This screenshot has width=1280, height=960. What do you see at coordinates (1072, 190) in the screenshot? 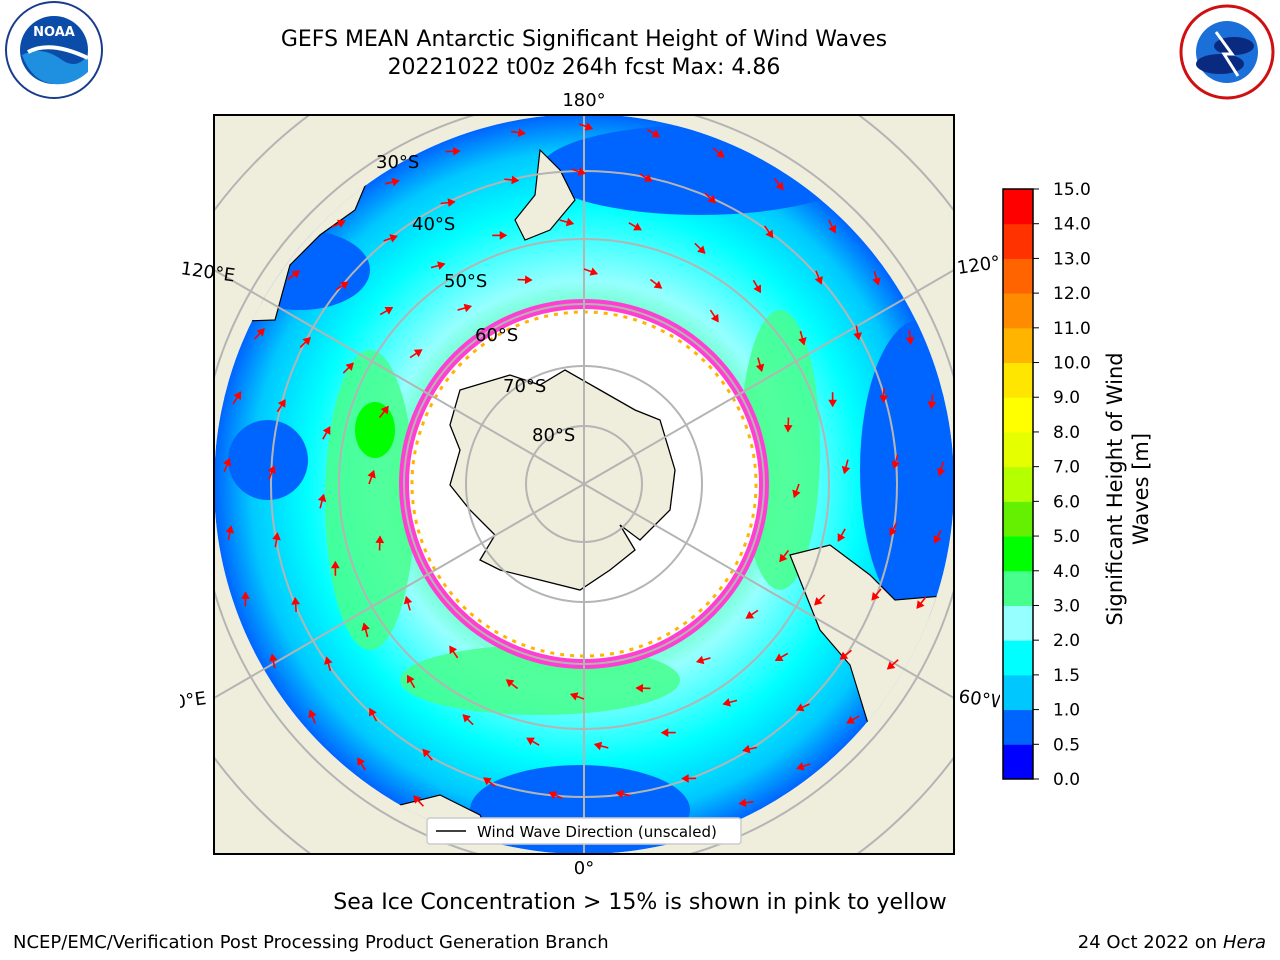
I see `colorbar-tick-label: 15.0` at bounding box center [1072, 190].